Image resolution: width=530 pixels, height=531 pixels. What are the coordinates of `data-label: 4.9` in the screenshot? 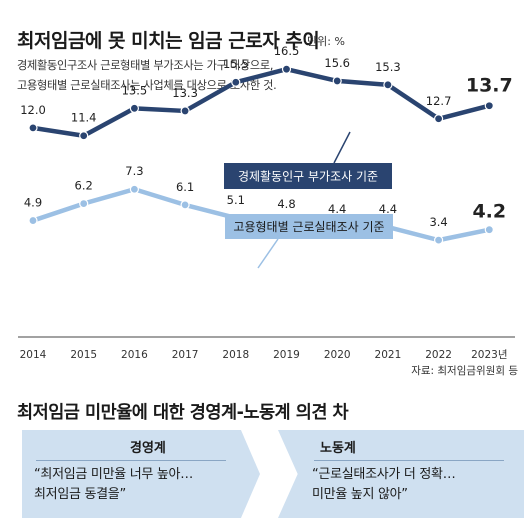 It's located at (33, 203).